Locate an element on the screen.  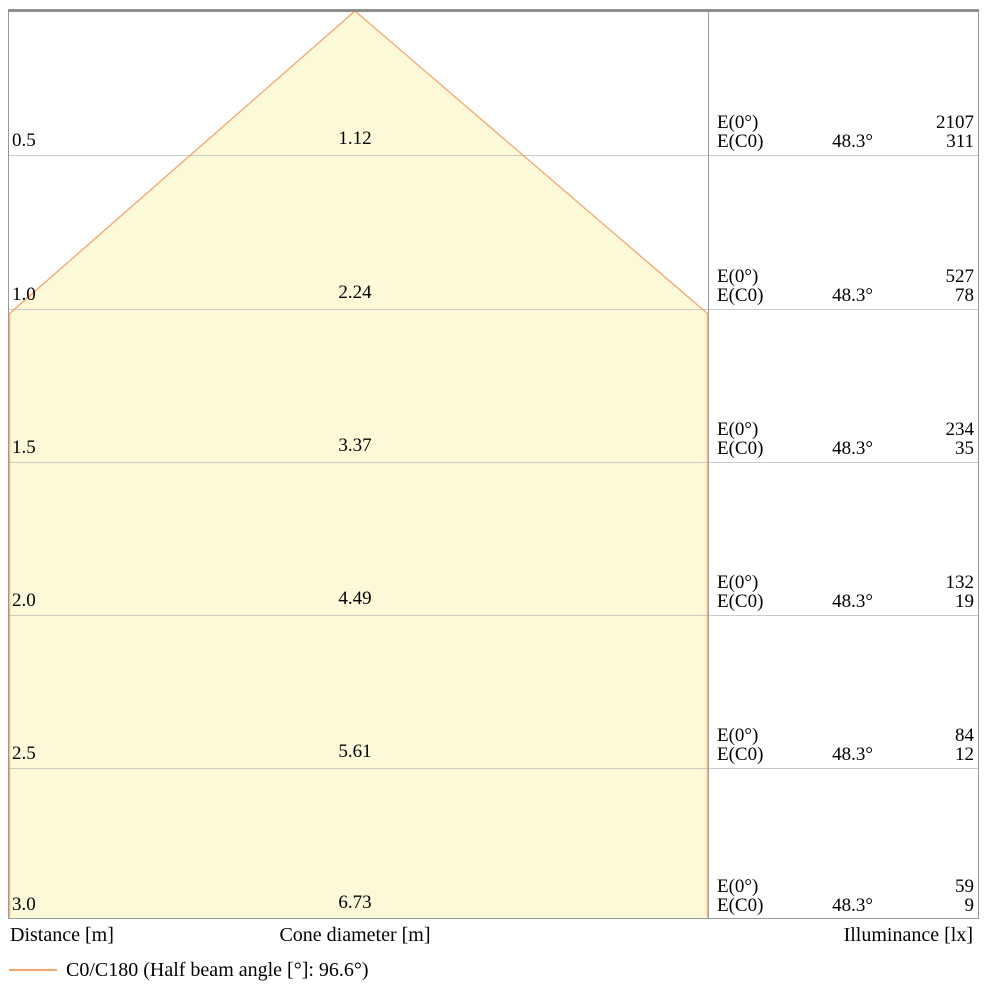
illuminance-row: E(0°) 59 E(C0) 48.3° 9 is located at coordinates (844, 896).